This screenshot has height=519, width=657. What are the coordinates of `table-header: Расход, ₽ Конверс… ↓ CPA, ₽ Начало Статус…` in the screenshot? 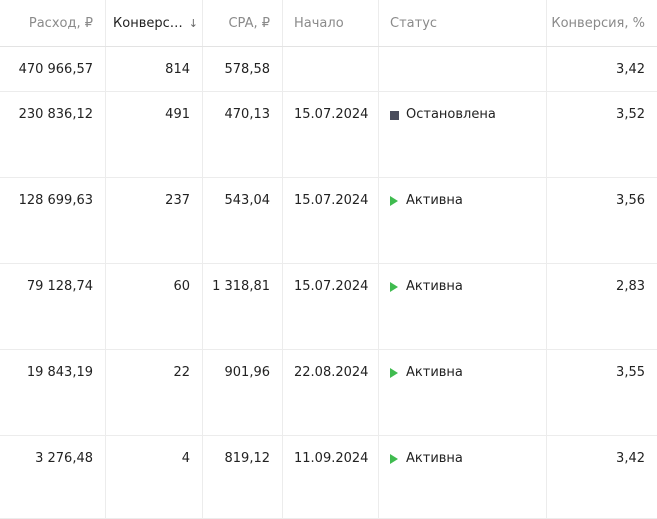 It's located at (328, 23).